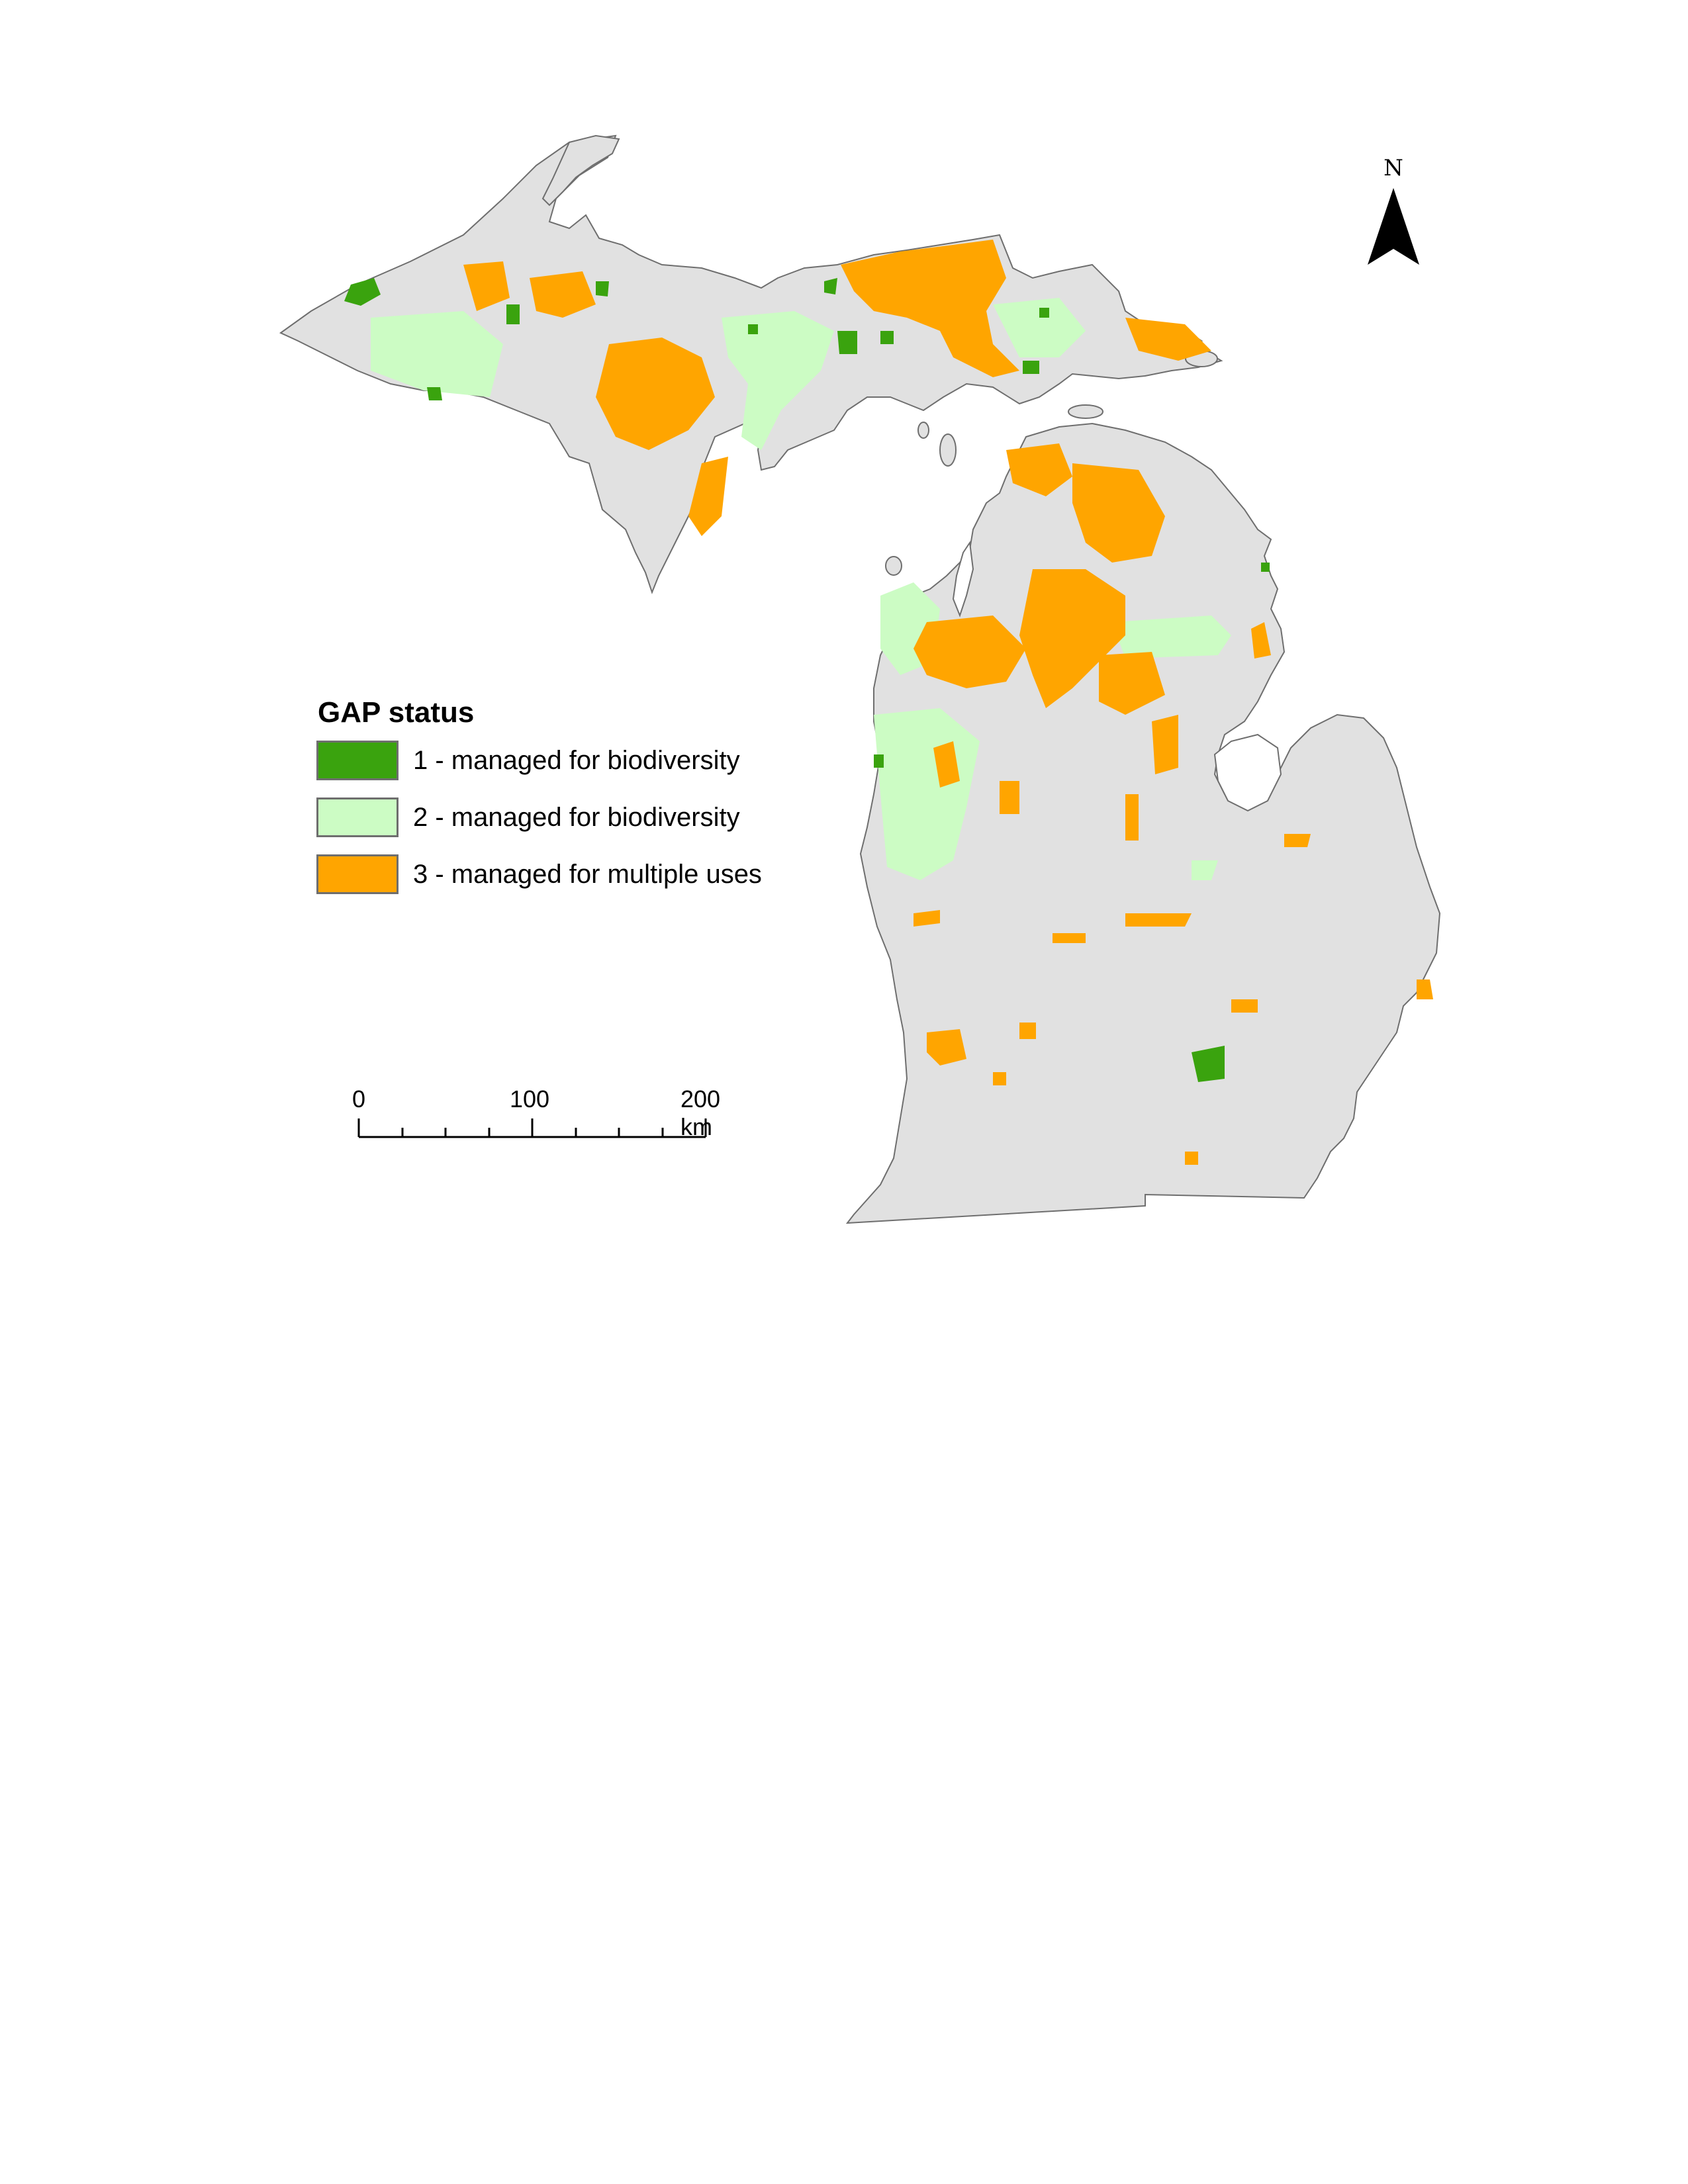  Describe the element at coordinates (1393, 226) in the screenshot. I see `north-arrow-icon` at that location.